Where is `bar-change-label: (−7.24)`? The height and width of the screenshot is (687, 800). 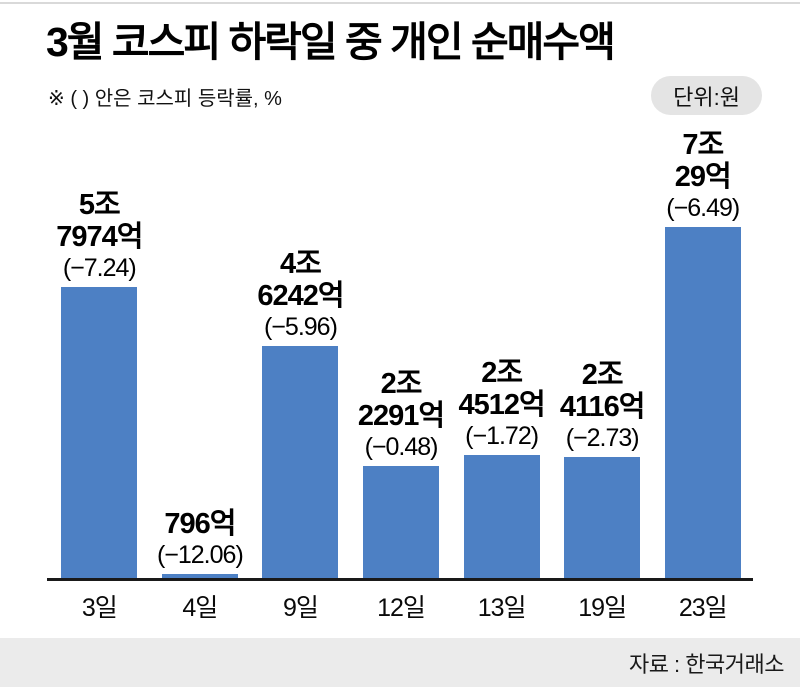
bar-change-label: (−7.24) is located at coordinates (99, 268).